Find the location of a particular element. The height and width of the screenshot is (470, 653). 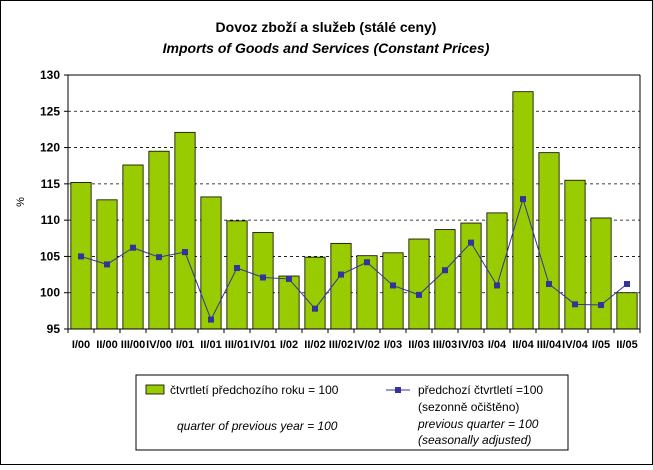

legend-bar-label-en: quarter of previous year = 100 is located at coordinates (257, 426).